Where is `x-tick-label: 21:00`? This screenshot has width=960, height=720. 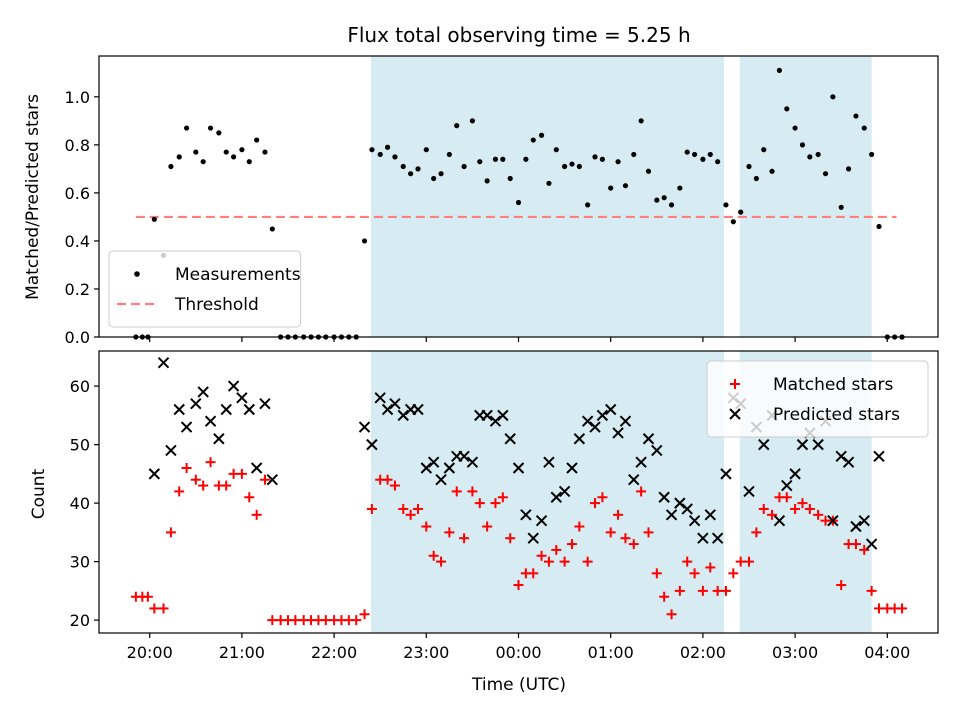 x-tick-label: 21:00 is located at coordinates (242, 652).